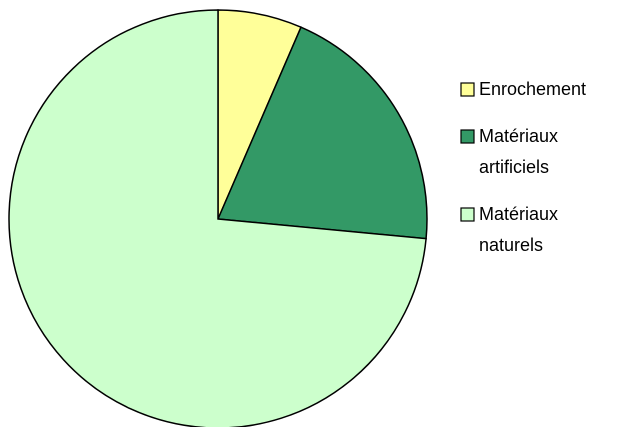 Image resolution: width=628 pixels, height=427 pixels. What do you see at coordinates (518, 229) in the screenshot?
I see `legend-label: Matériaux naturels` at bounding box center [518, 229].